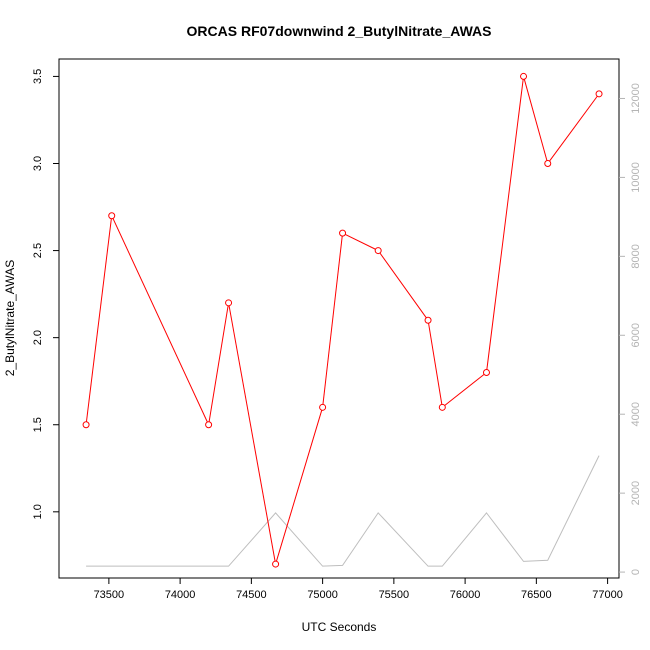  I want to click on y-tick-label: 1.5, so click(38, 424).